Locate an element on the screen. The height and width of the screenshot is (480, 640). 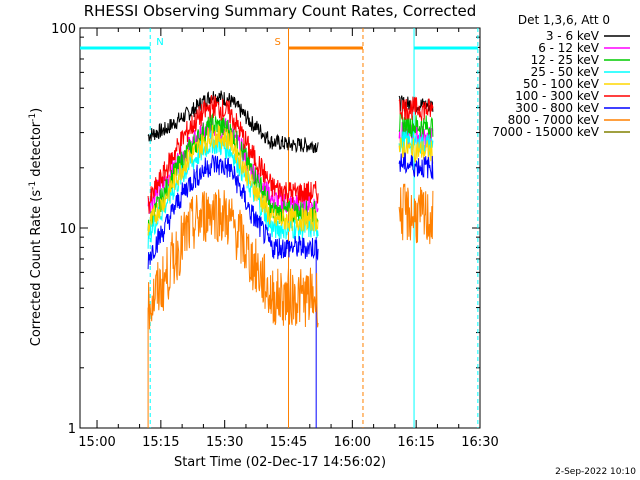
legend-item-label: 7000 - 15000 keV is located at coordinates (545, 132).